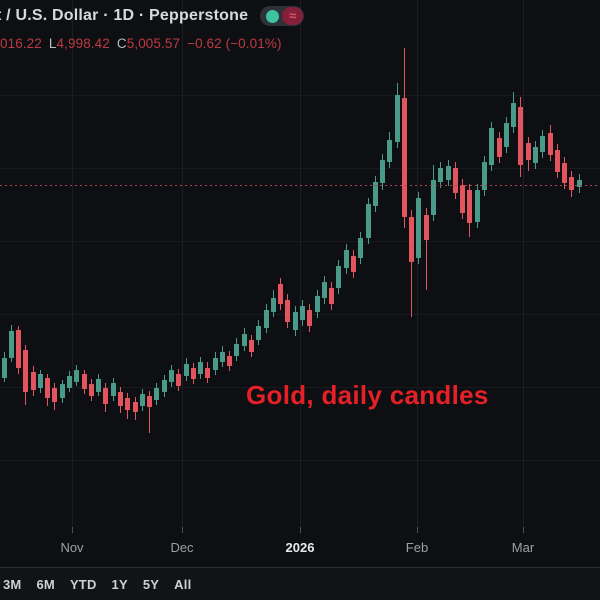  Describe the element at coordinates (12, 584) in the screenshot. I see `range-button-3m: 3M` at that location.